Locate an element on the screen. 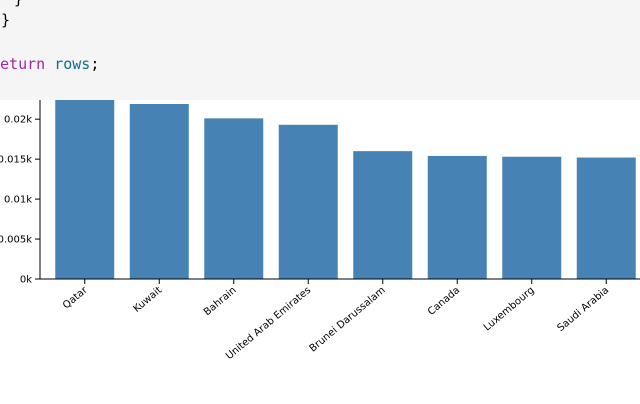 The image size is (640, 404). keyword: return is located at coordinates (22, 64).